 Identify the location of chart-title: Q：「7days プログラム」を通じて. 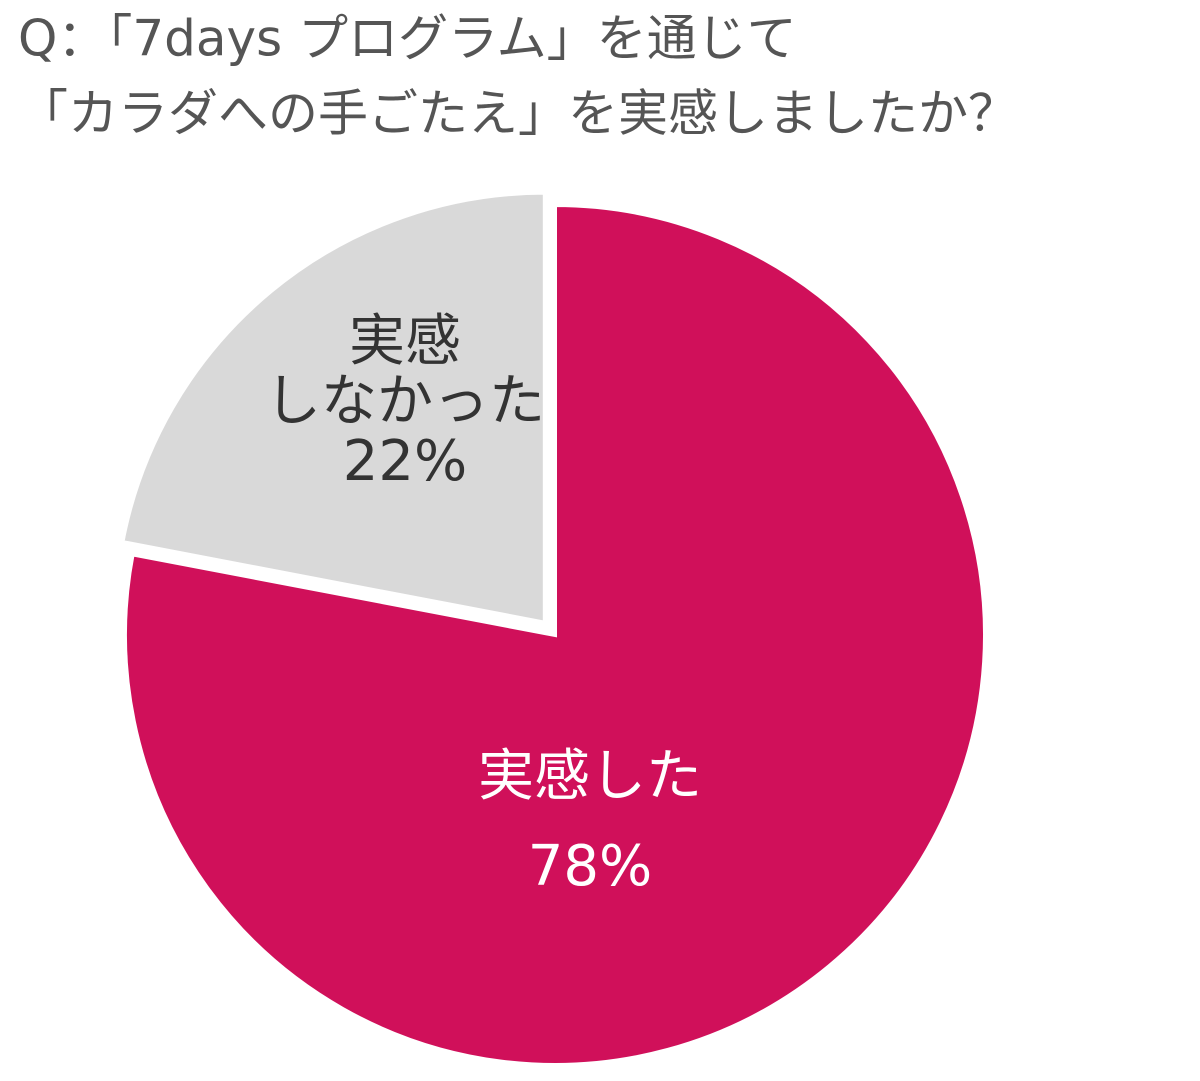
(407, 39).